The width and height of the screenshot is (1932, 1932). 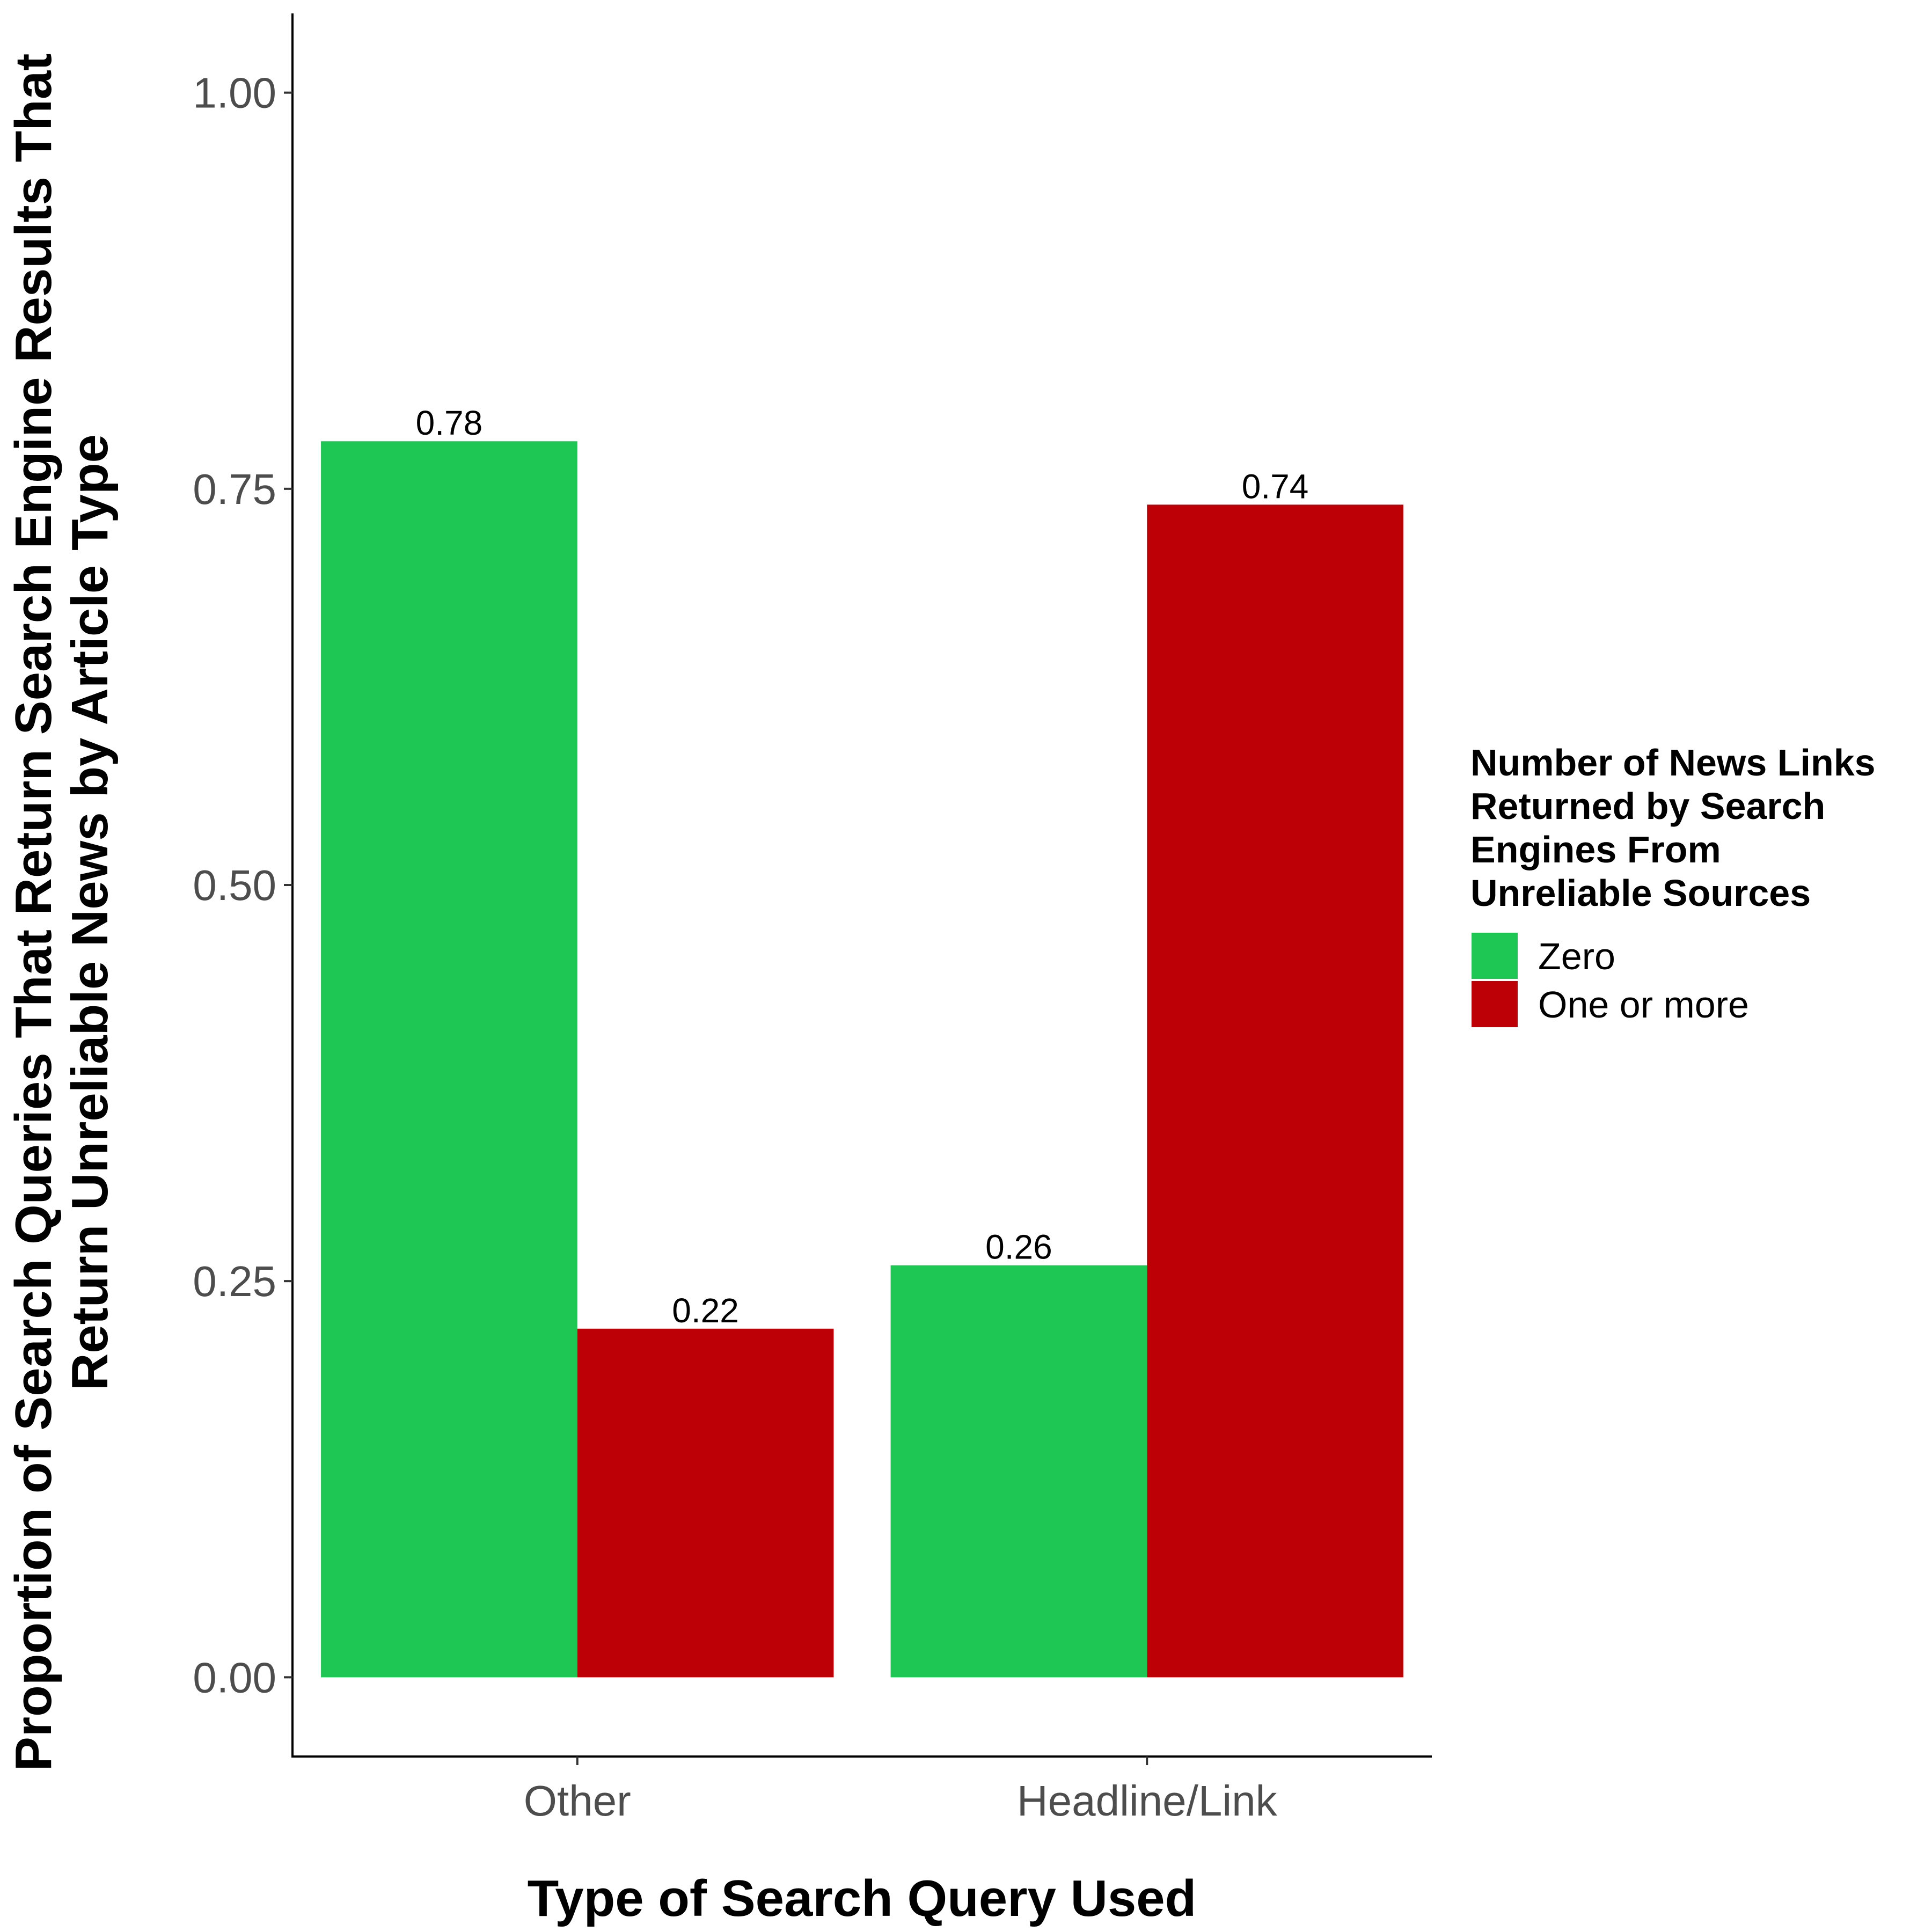 I want to click on data-label: 0.26, so click(x=1018, y=1247).